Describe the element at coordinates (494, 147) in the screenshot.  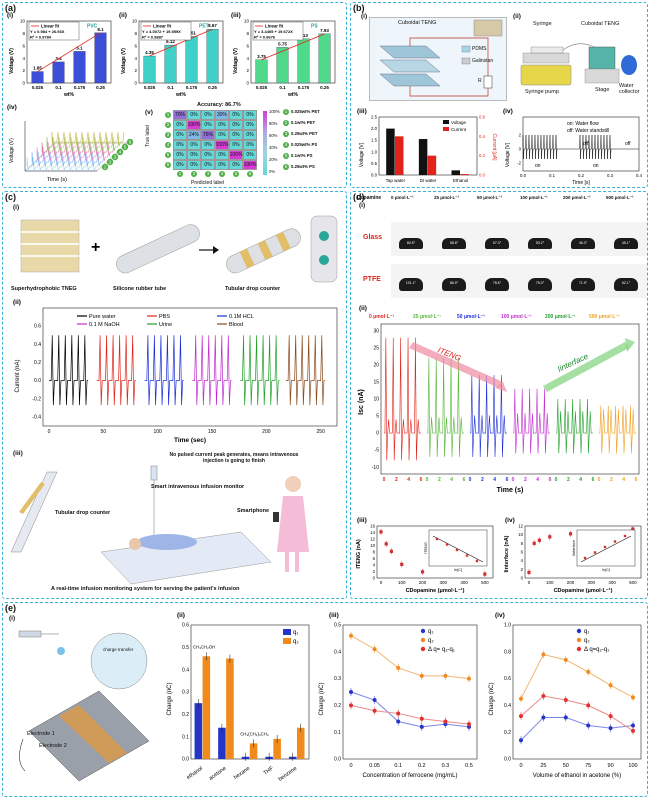
I see `y2-axis-label: Current [μA]` at that location.